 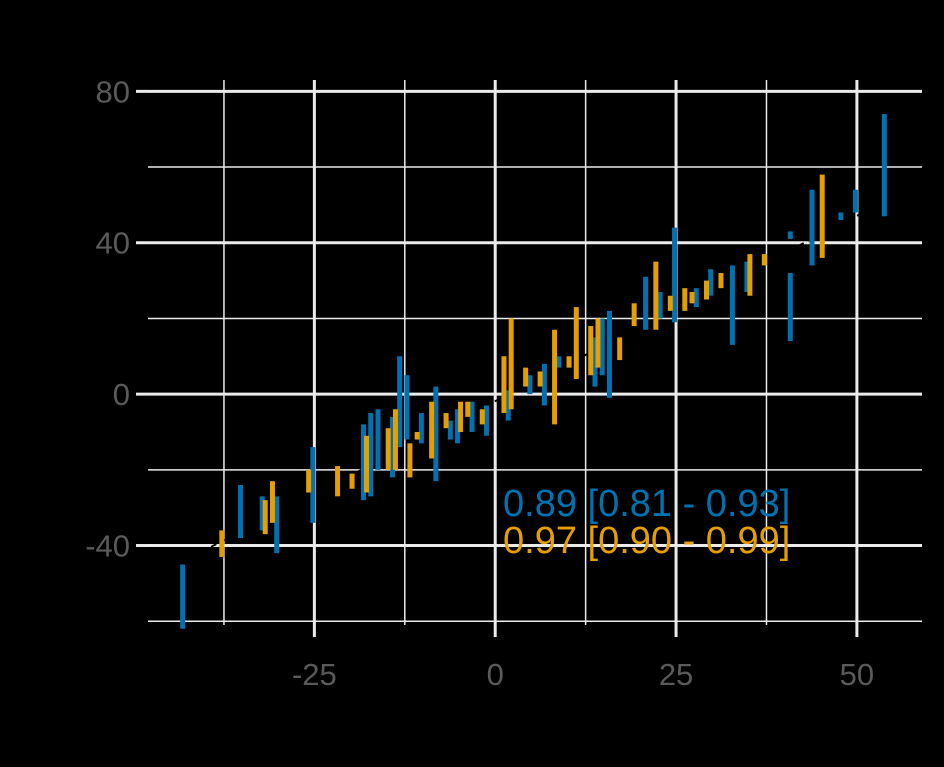 What do you see at coordinates (314, 674) in the screenshot?
I see `x-tick-label: -25` at bounding box center [314, 674].